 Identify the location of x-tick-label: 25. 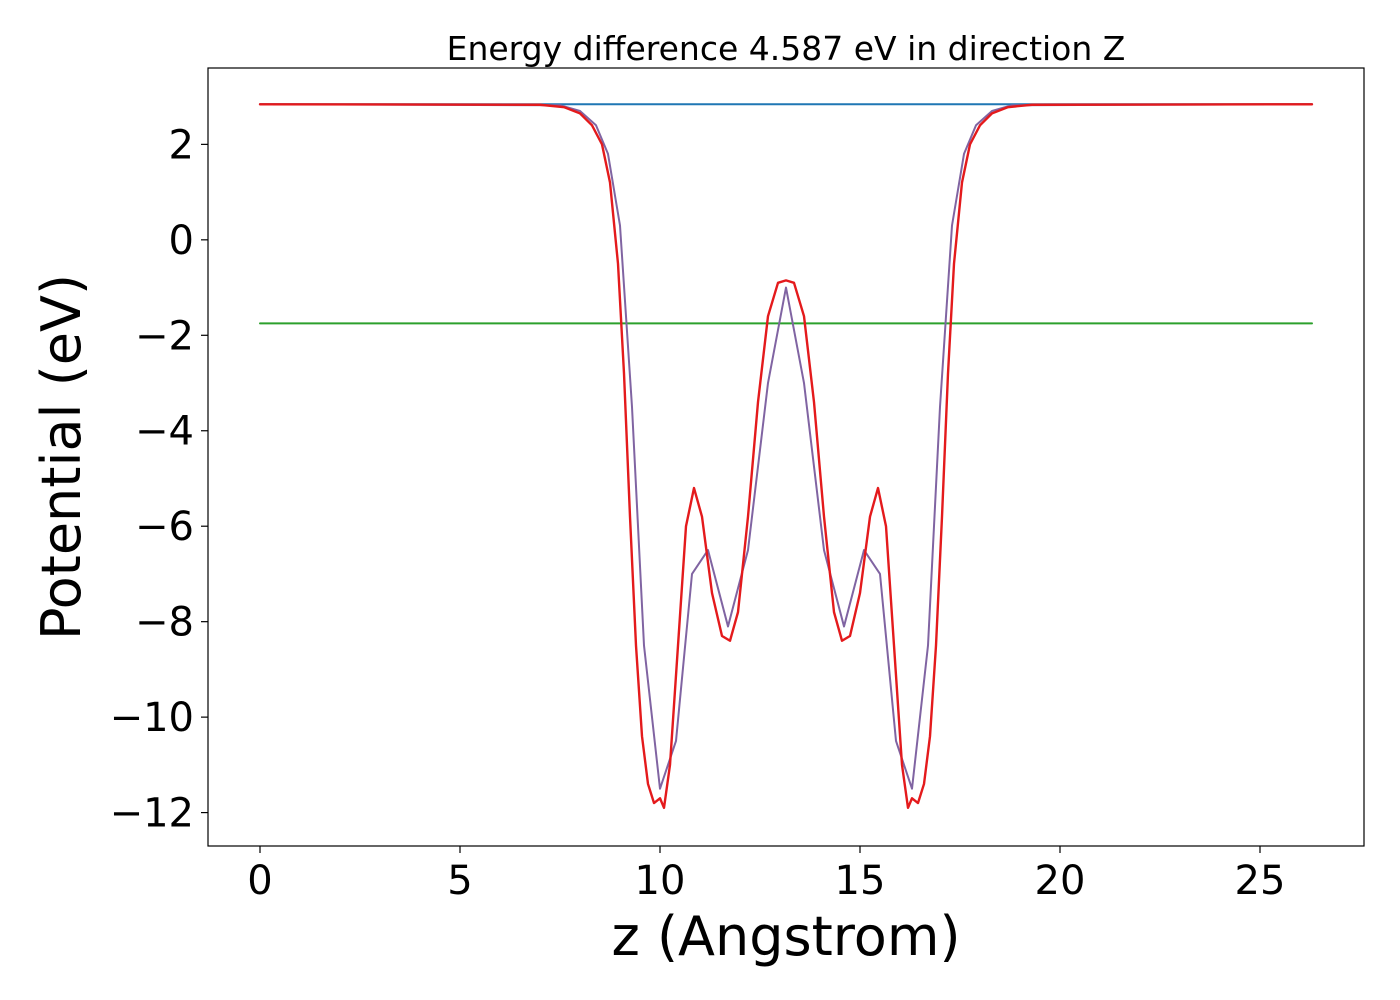
(1260, 881).